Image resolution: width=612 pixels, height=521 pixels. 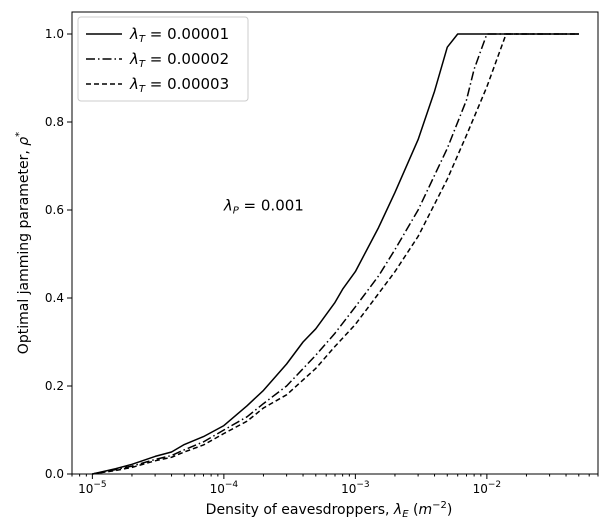 I want to click on x-tick-label: 10⁻⁵, so click(x=92, y=488).